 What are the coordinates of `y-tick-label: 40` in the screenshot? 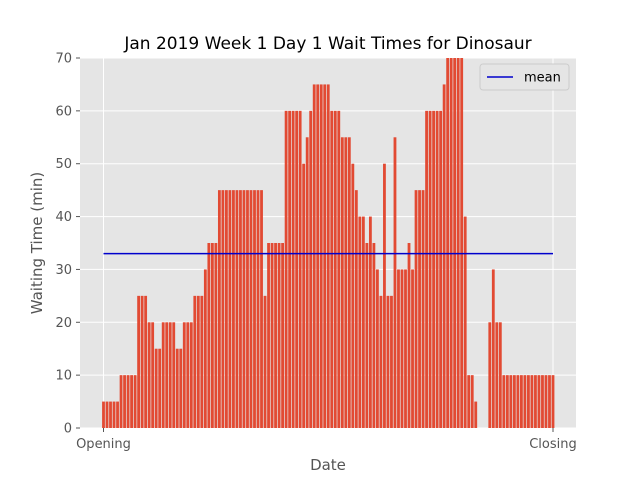 It's located at (63, 217).